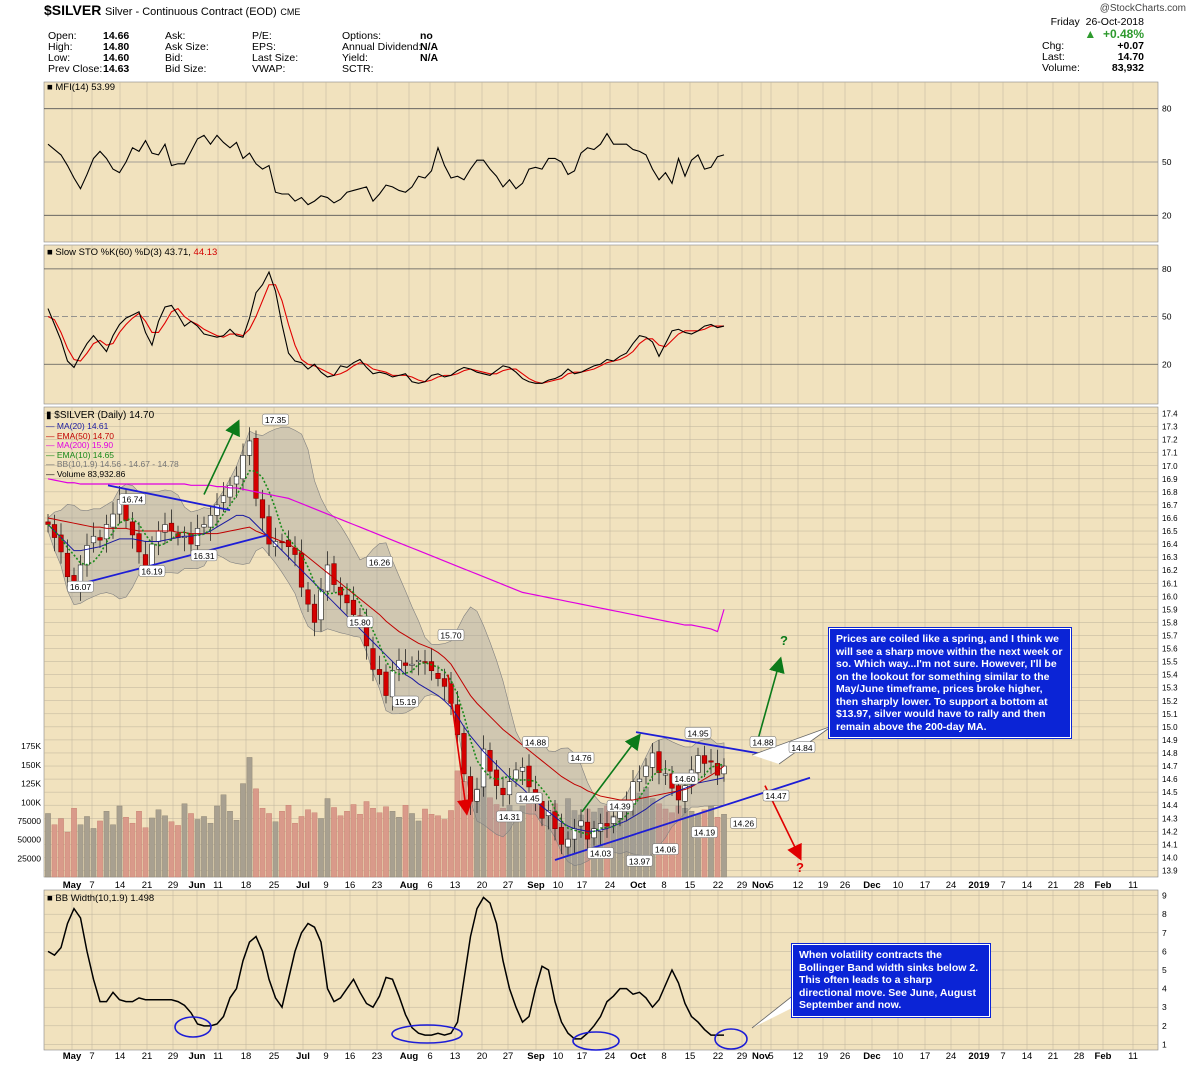 The width and height of the screenshot is (1200, 1067). Describe the element at coordinates (1170, 805) in the screenshot. I see `price-y-label: 14.4` at that location.